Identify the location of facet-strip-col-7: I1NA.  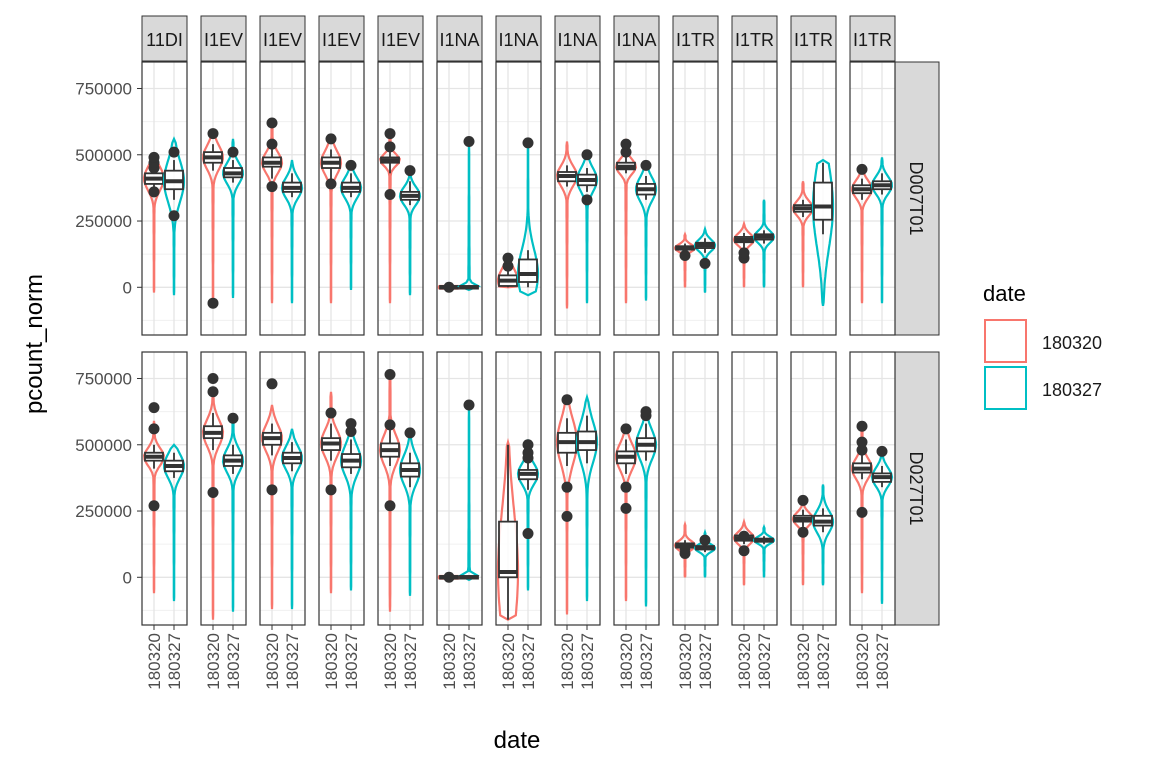
(518, 38).